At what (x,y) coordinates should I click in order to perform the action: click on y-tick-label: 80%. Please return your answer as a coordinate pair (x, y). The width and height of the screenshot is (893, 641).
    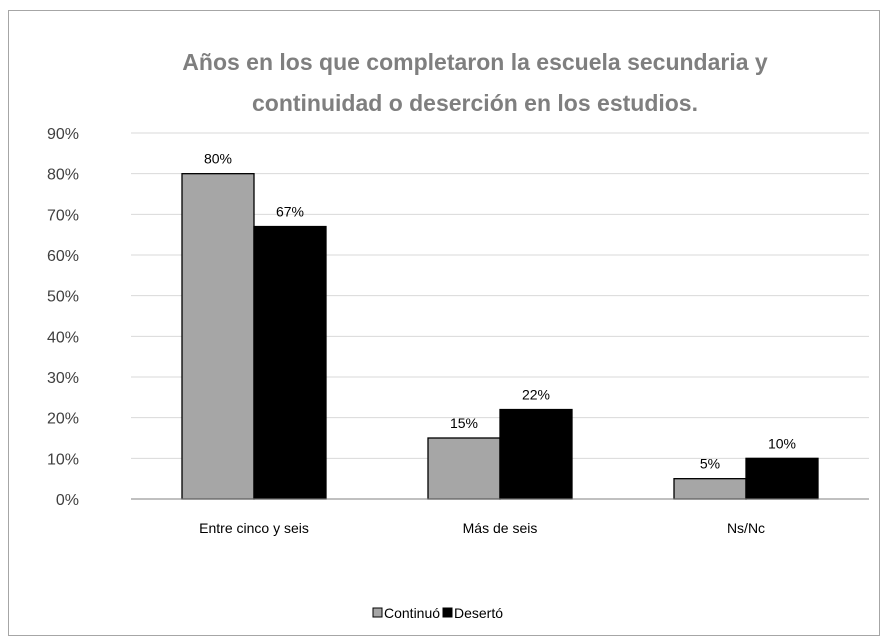
    Looking at the image, I should click on (63, 175).